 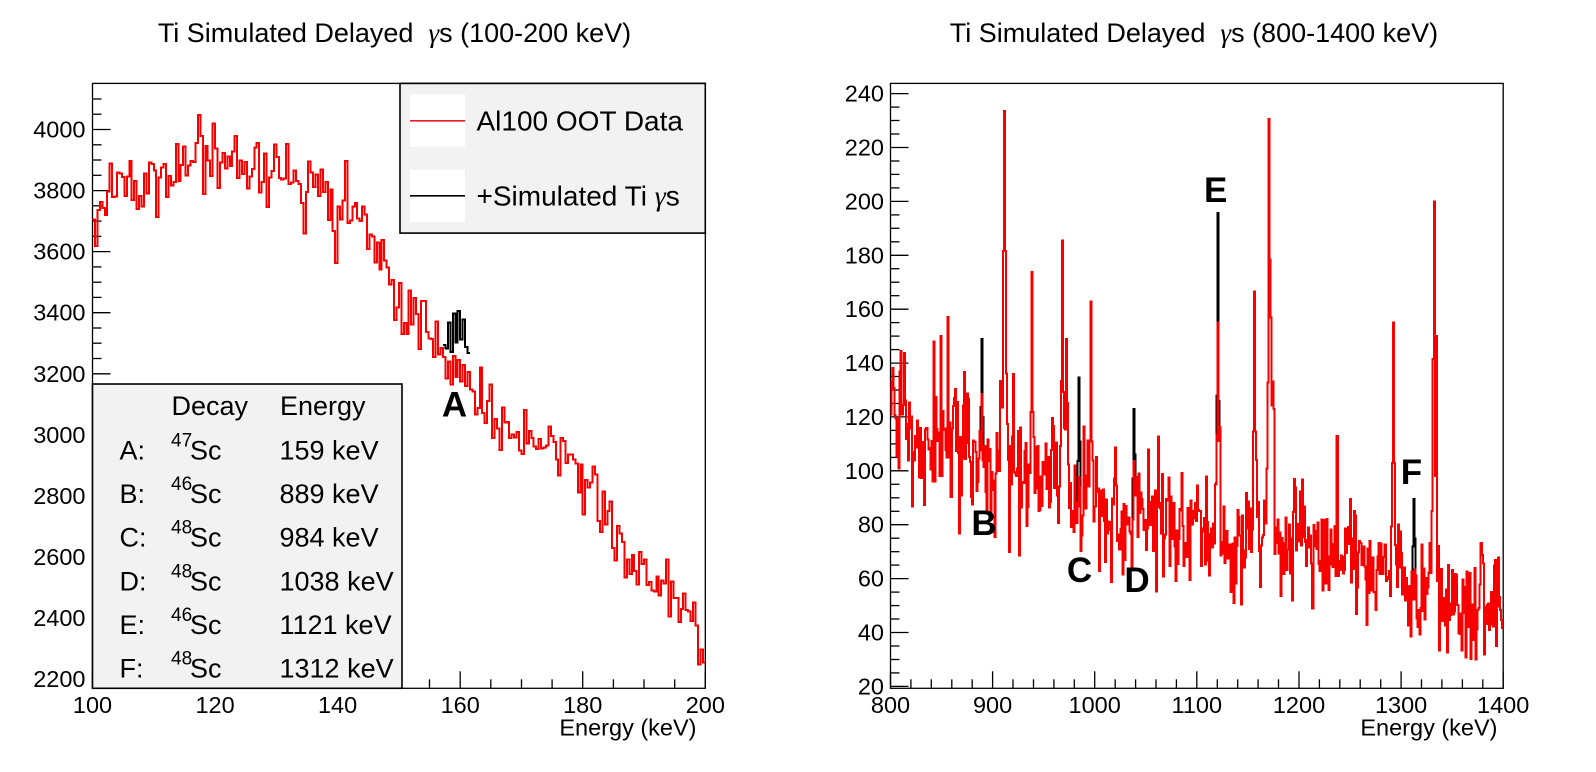 I want to click on svg-text: A, so click(x=454, y=405).